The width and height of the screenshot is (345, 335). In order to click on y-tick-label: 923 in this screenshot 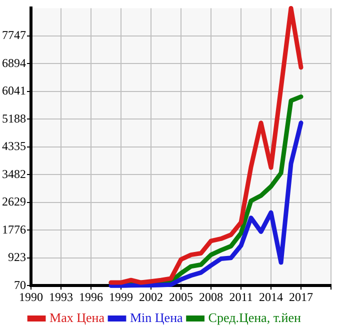, I will do `click(17, 257)`.